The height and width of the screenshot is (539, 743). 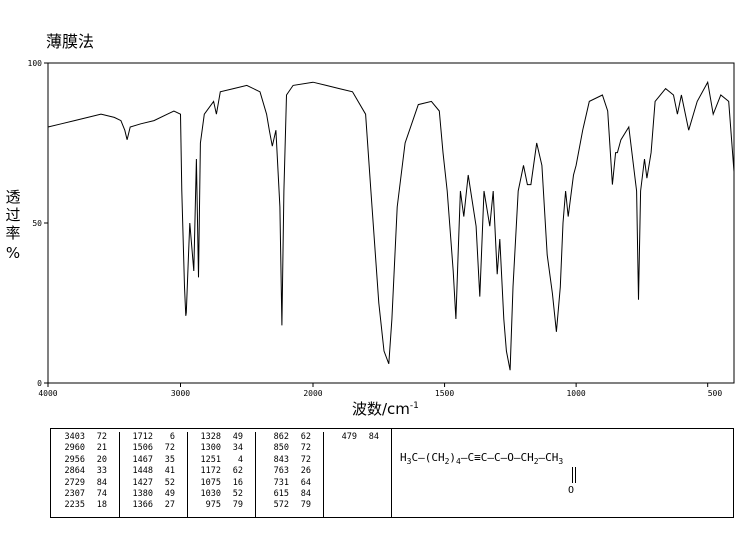 I want to click on peak-table-column: 1328 49 1300 34 1251 4 1172 62 1075 16 1030 52 975 79, so click(x=221, y=474).